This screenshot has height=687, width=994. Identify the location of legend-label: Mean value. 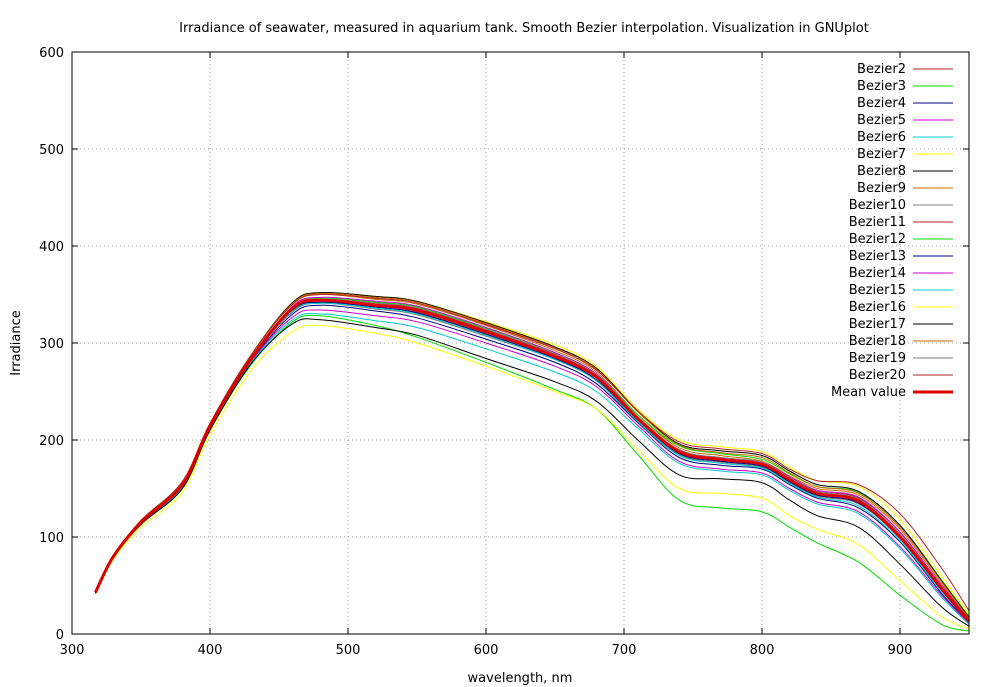
(868, 392).